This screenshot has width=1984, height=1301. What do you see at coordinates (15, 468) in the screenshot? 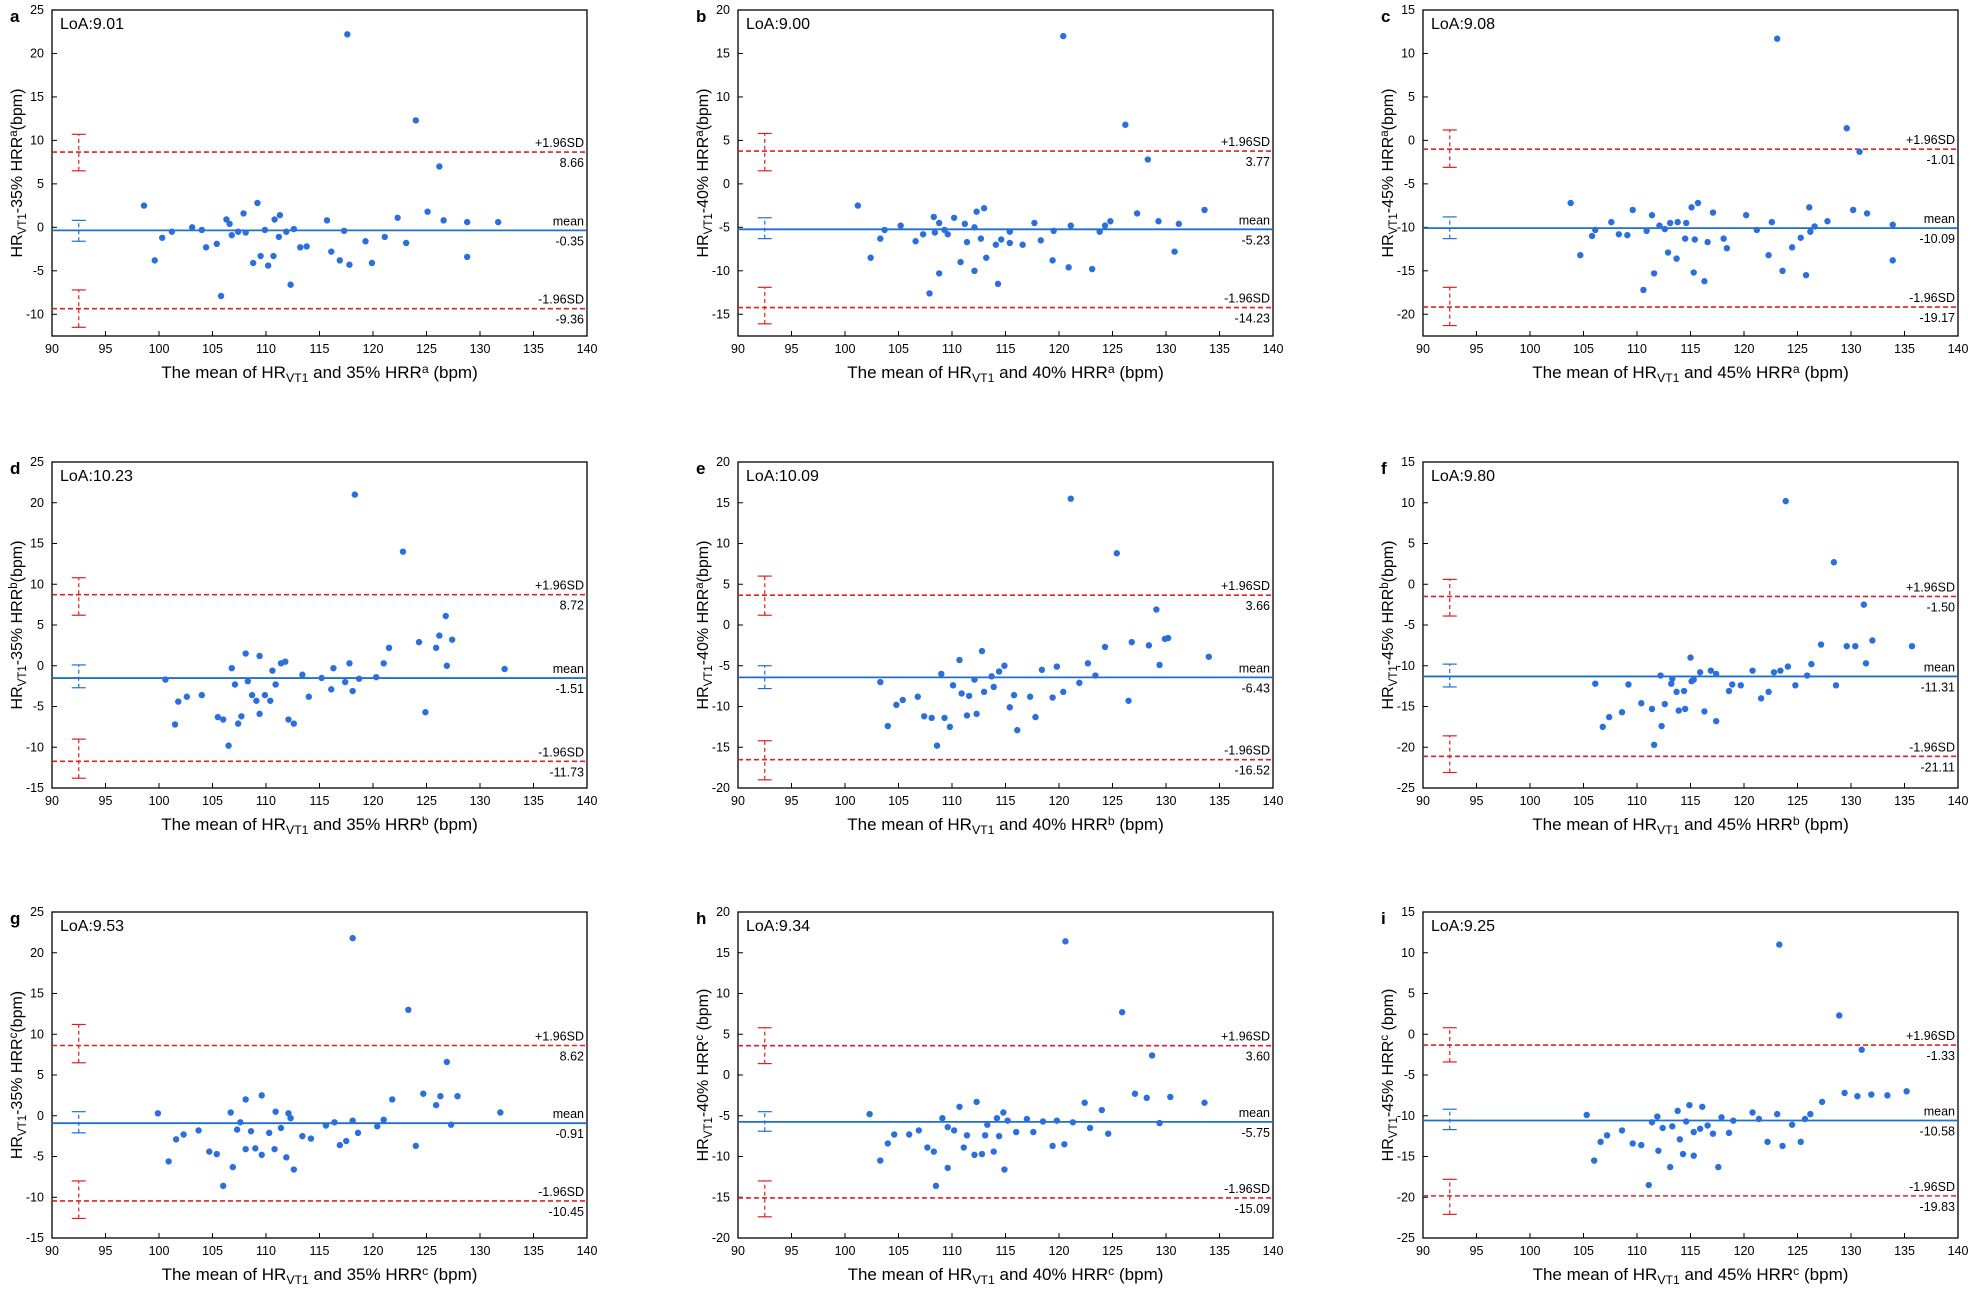
I see `panel-letter: d` at bounding box center [15, 468].